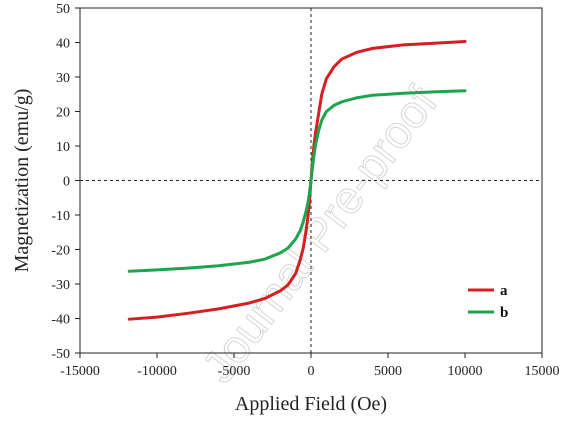  What do you see at coordinates (157, 371) in the screenshot?
I see `x-tick-label: -10000` at bounding box center [157, 371].